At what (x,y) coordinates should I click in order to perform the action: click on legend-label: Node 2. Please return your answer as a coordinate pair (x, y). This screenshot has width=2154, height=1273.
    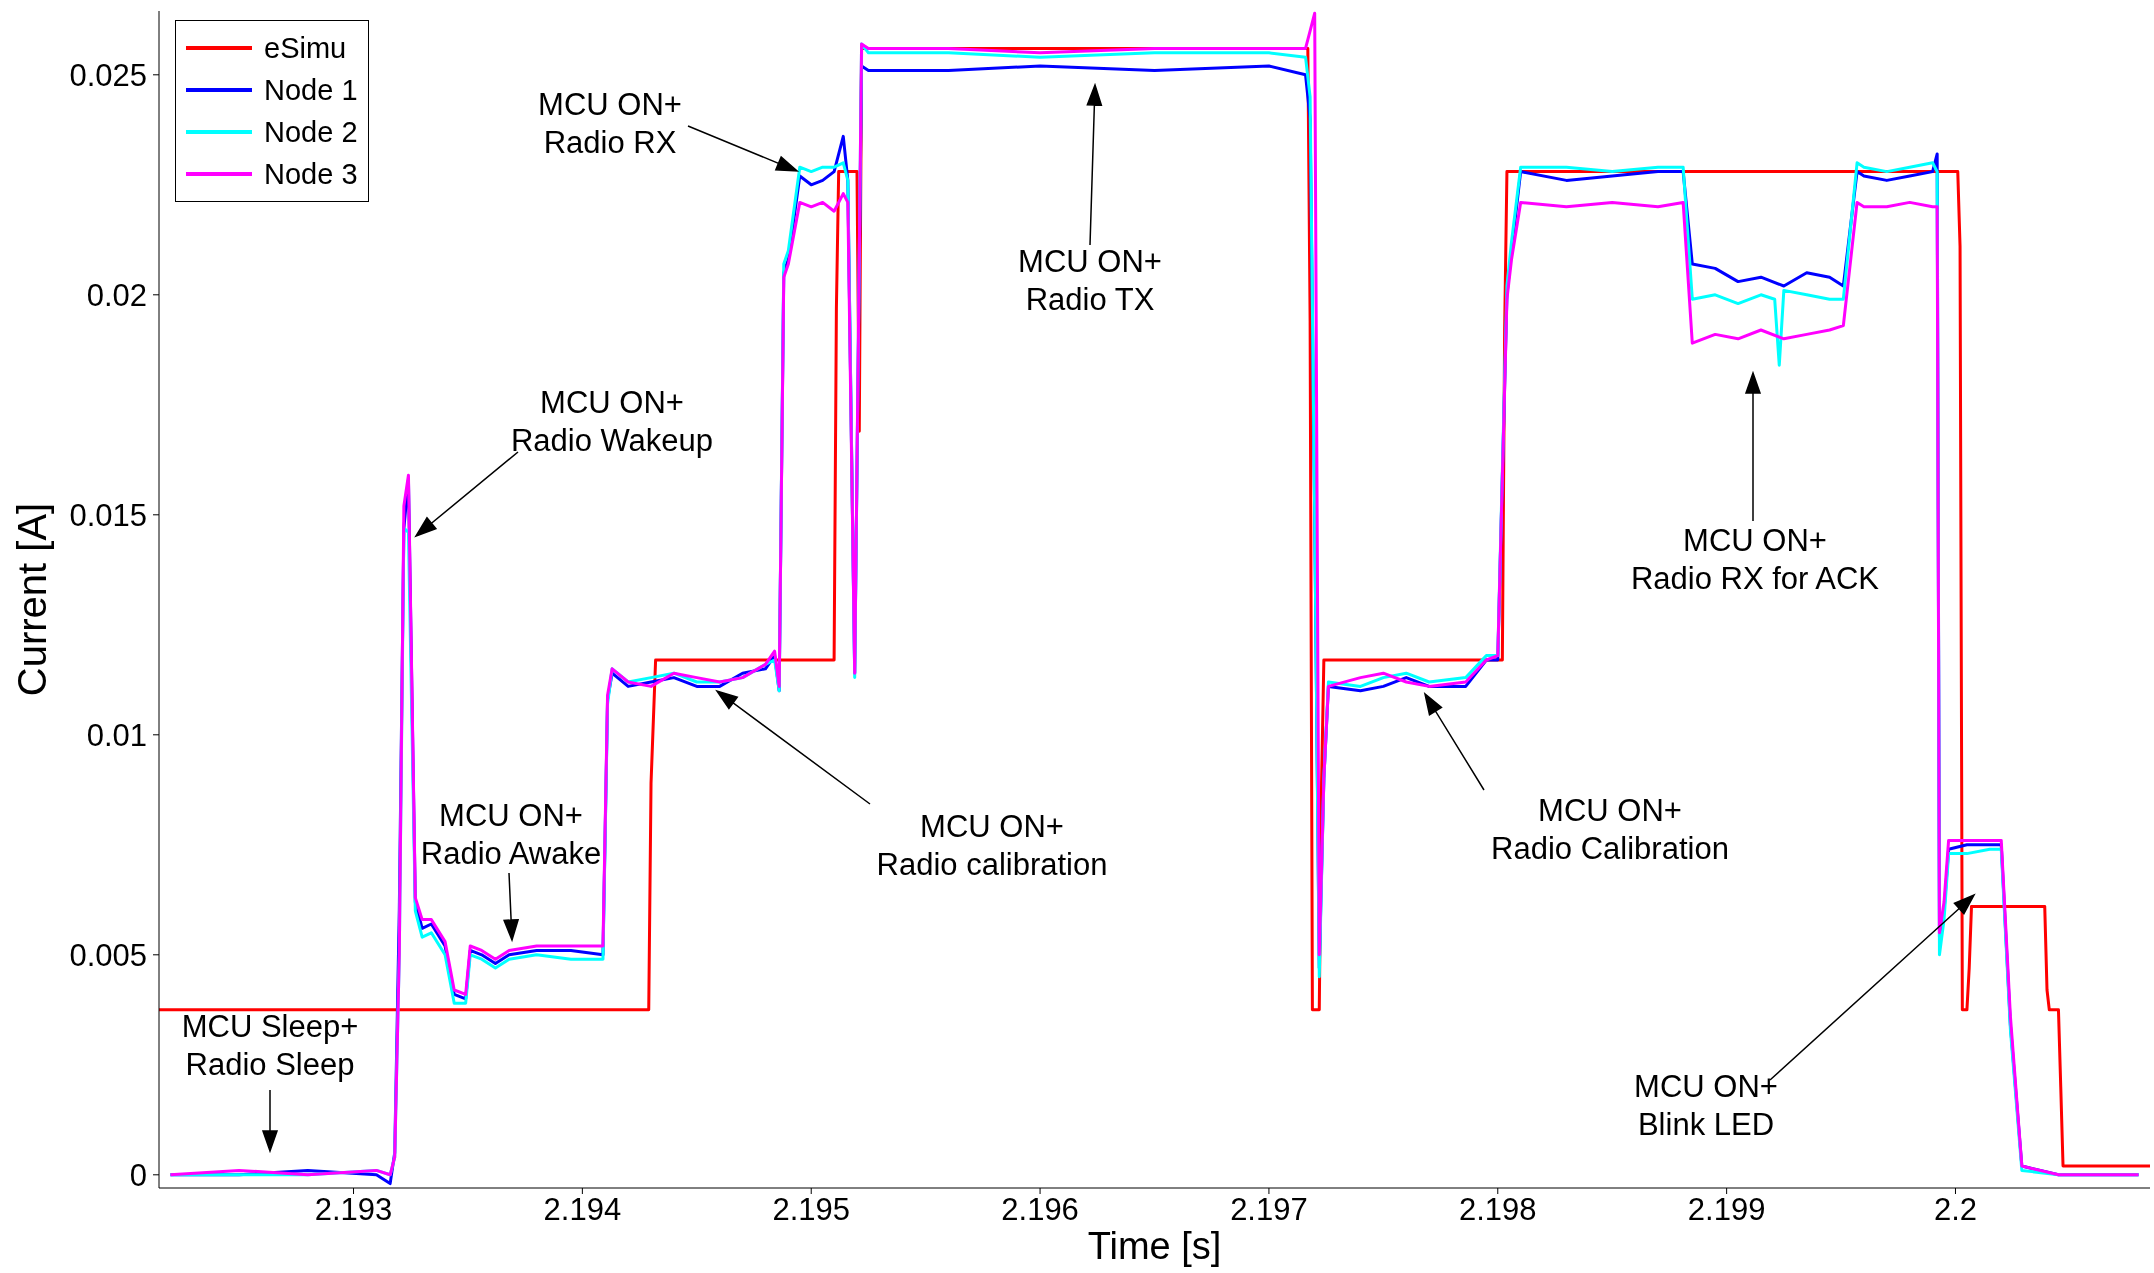
    Looking at the image, I should click on (311, 132).